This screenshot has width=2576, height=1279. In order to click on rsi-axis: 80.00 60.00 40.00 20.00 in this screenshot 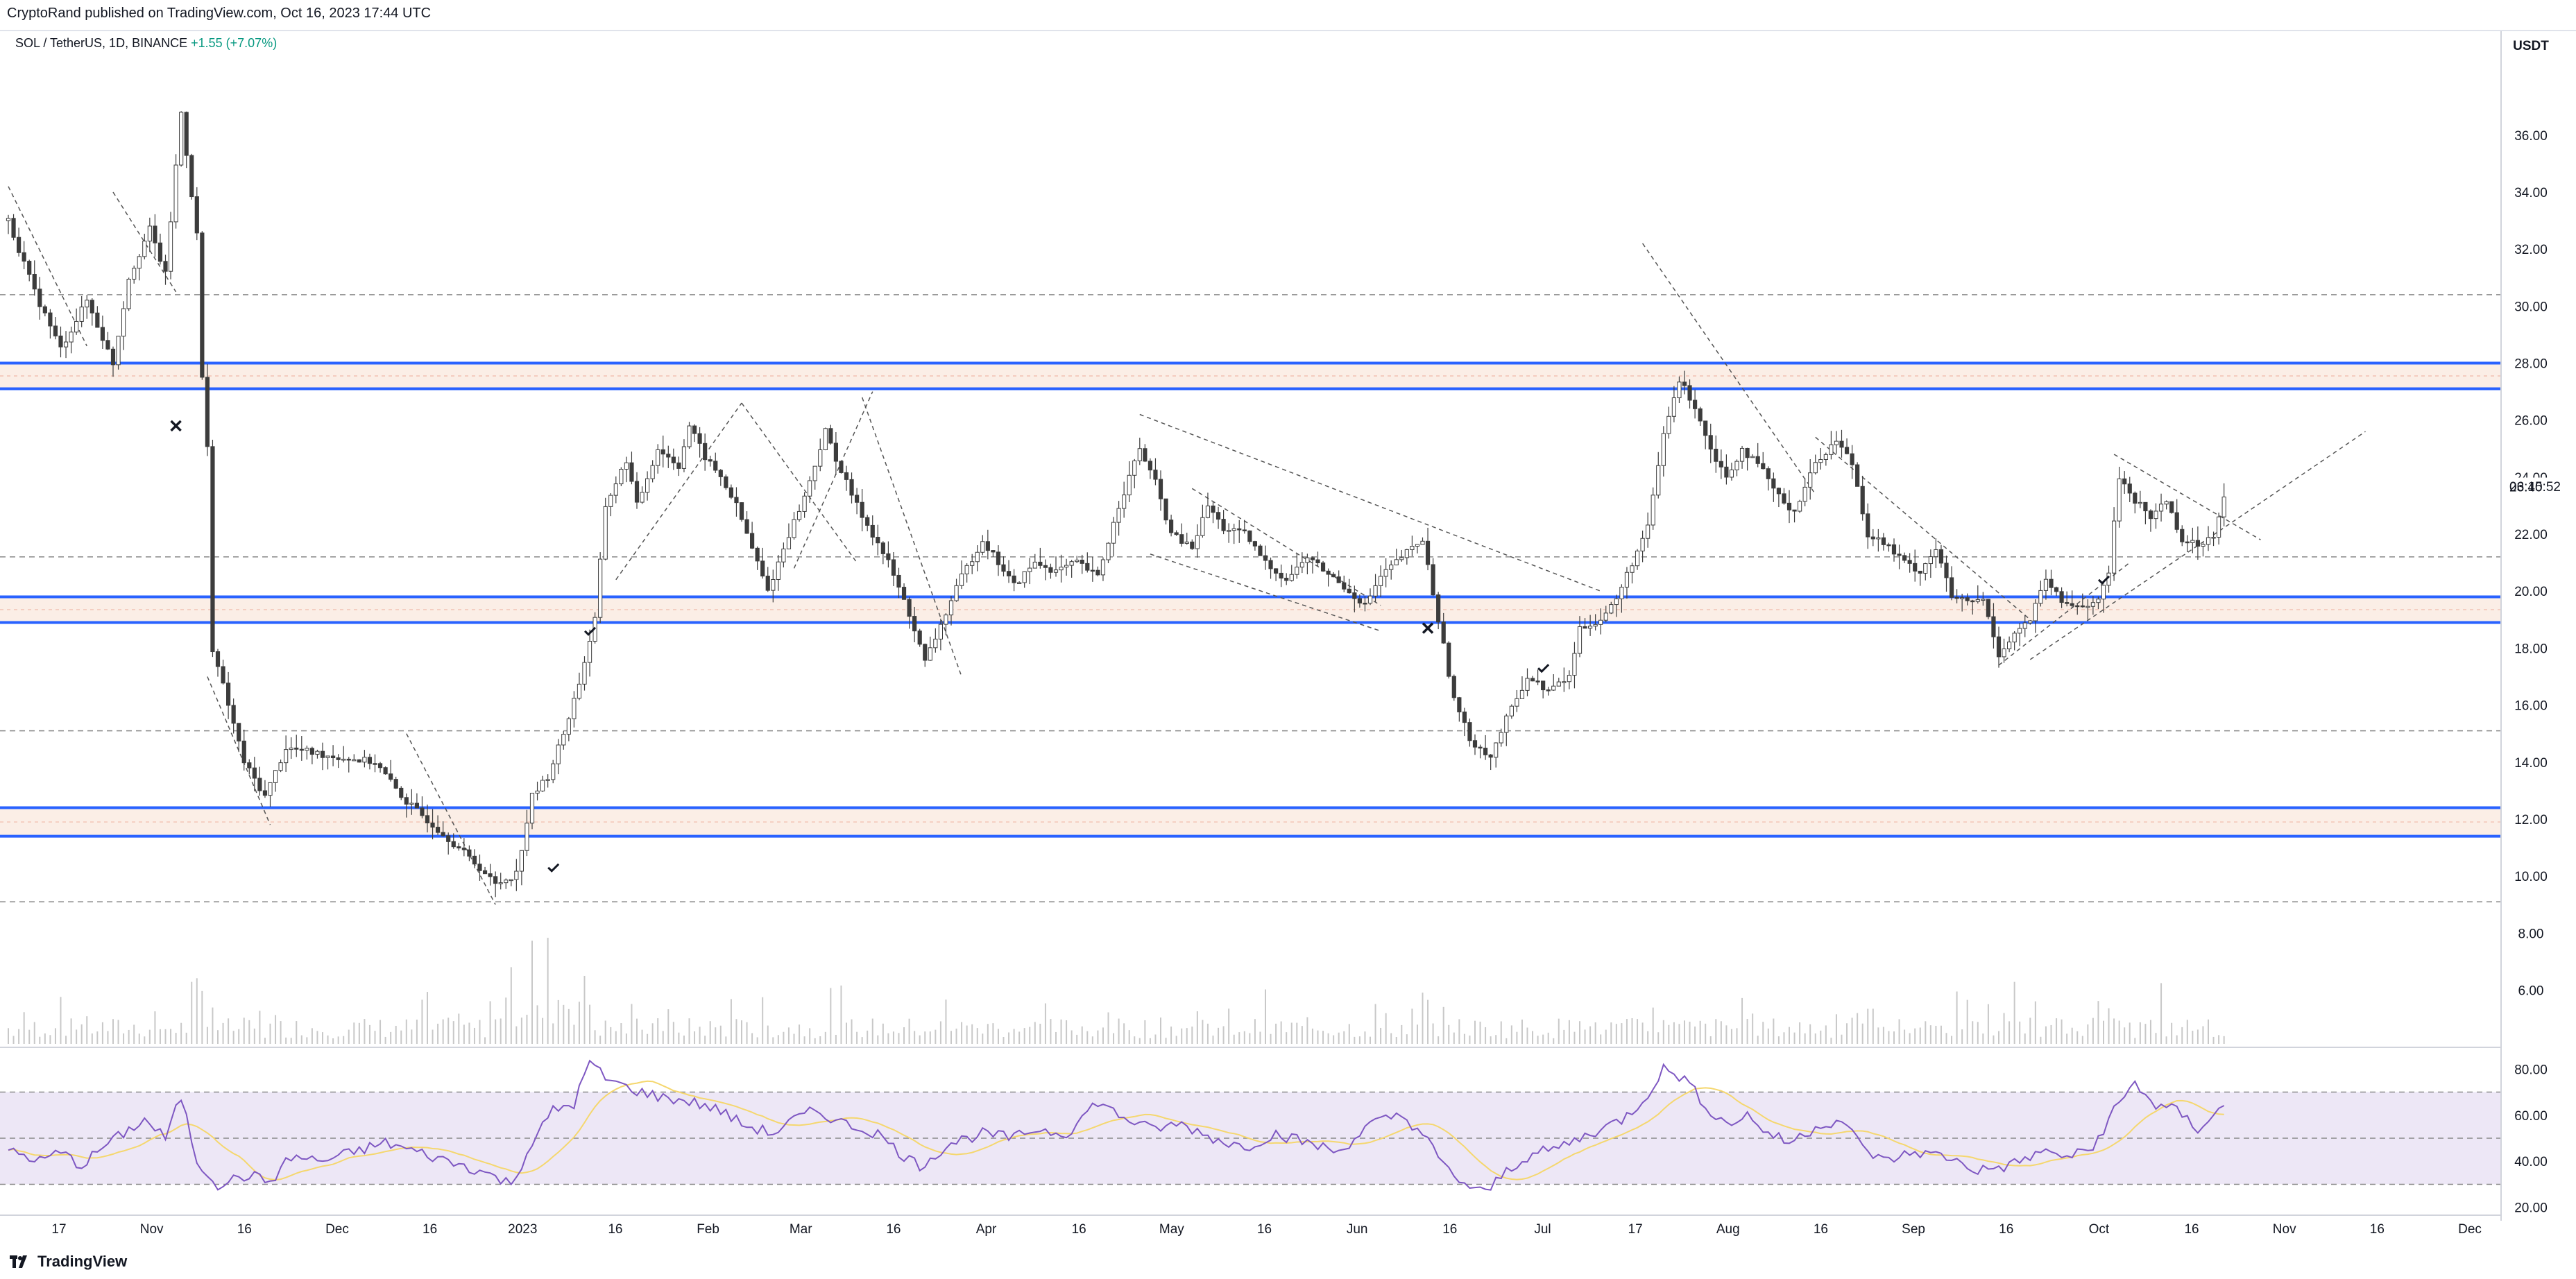, I will do `click(2531, 1139)`.